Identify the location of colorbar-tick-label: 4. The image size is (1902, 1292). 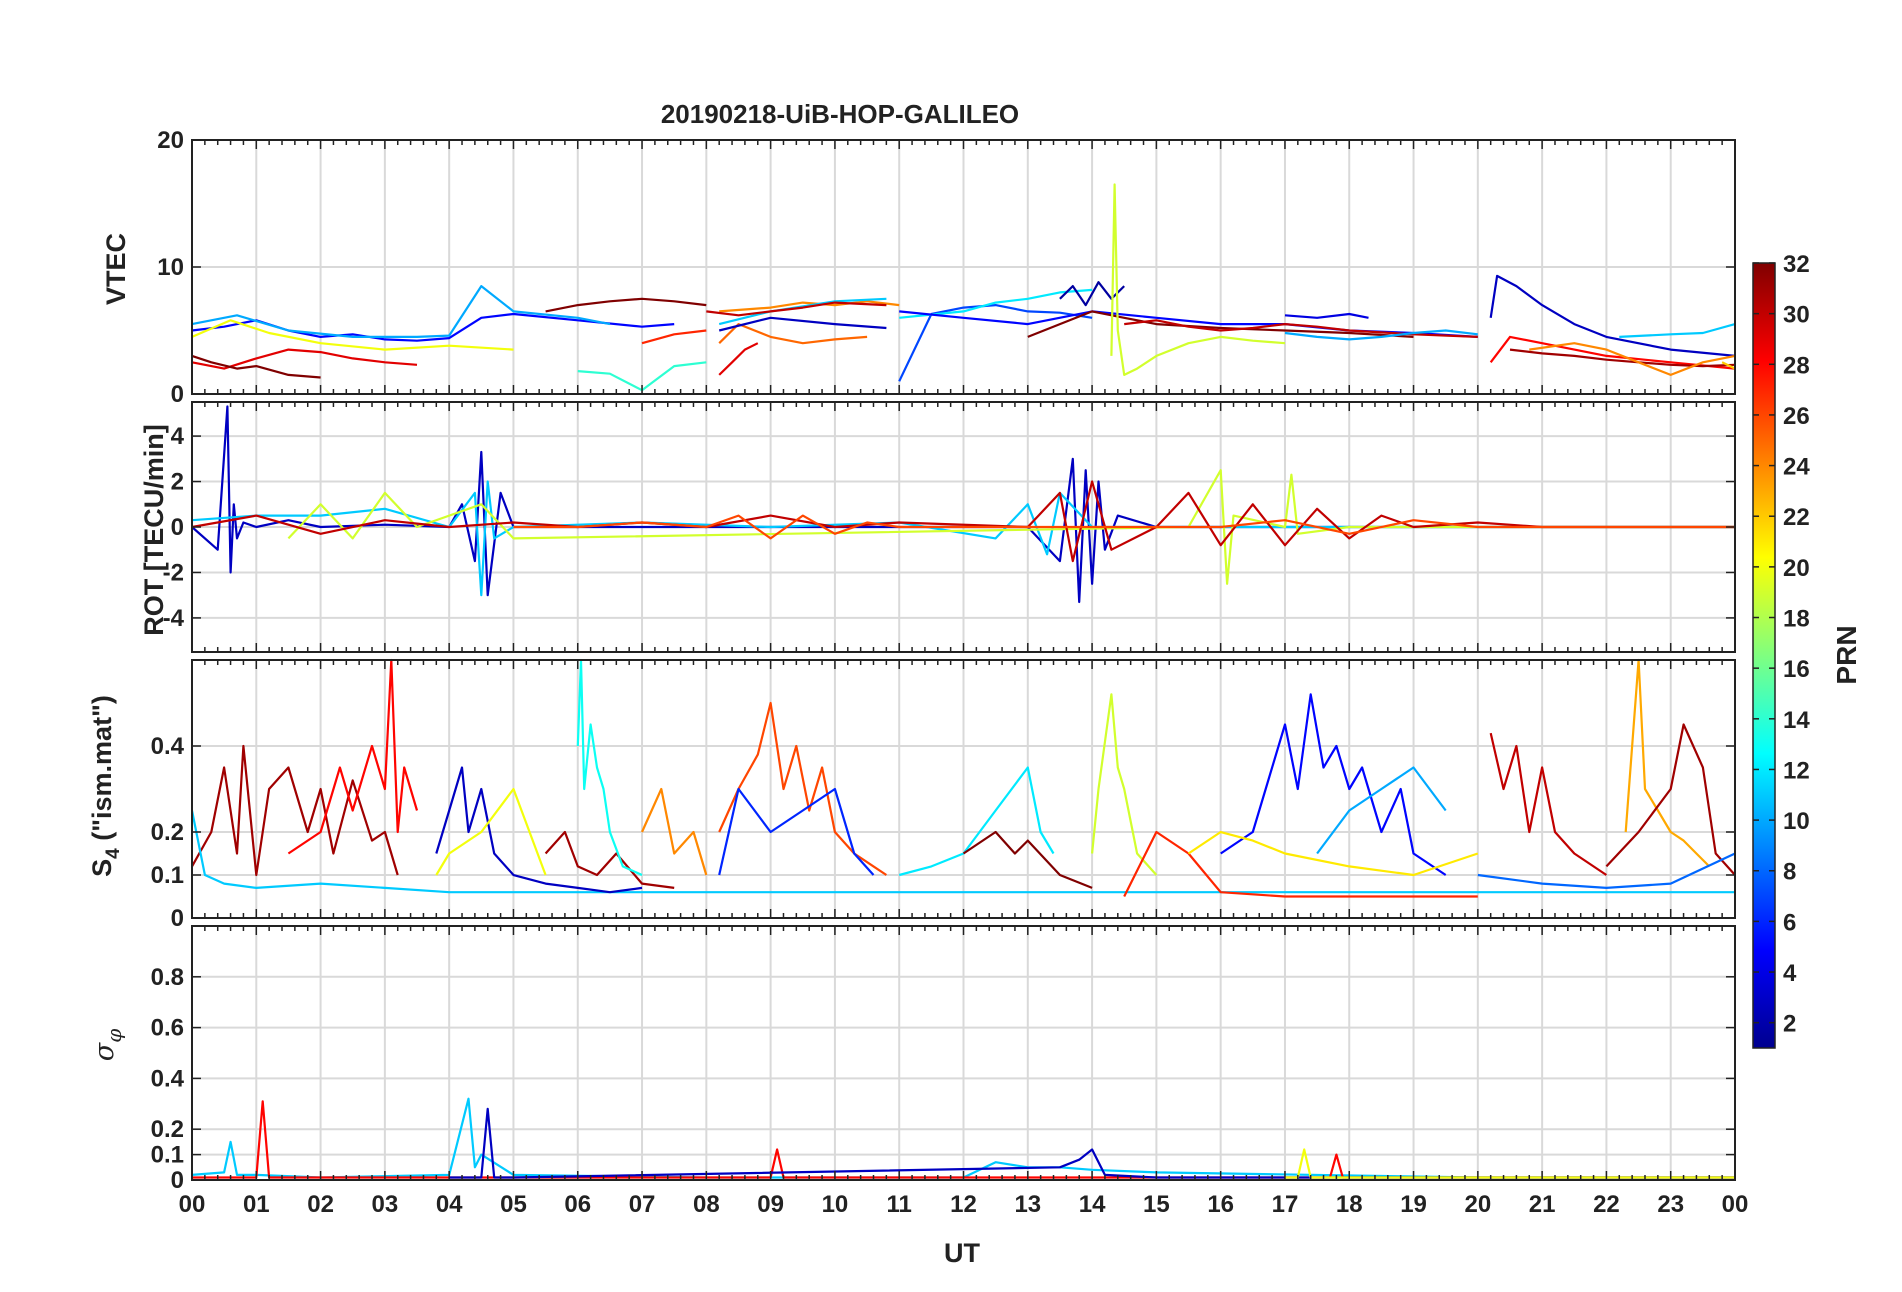
(1790, 973).